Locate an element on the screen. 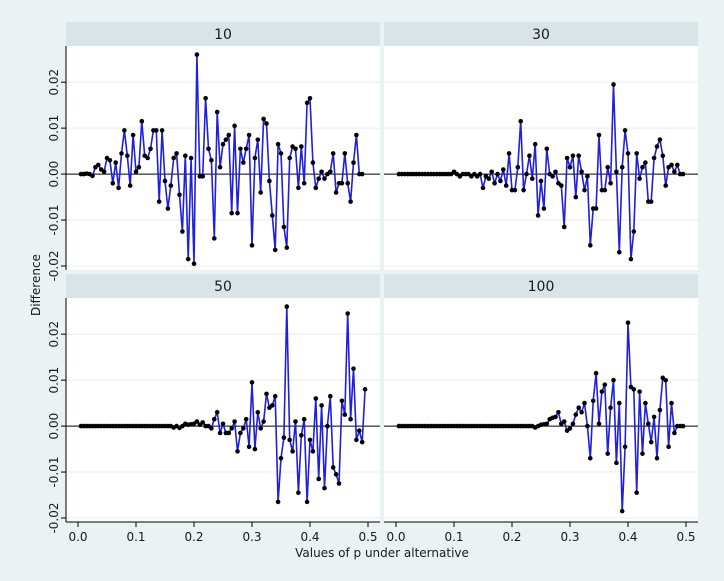  y-tick-label: -0.02 is located at coordinates (54, 265).